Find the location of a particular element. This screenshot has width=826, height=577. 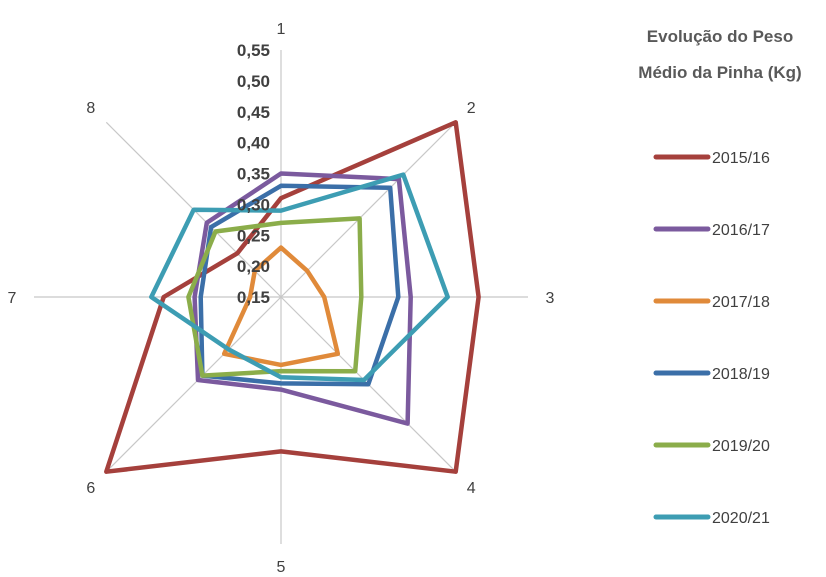

category-label-7: 7 is located at coordinates (12, 298).